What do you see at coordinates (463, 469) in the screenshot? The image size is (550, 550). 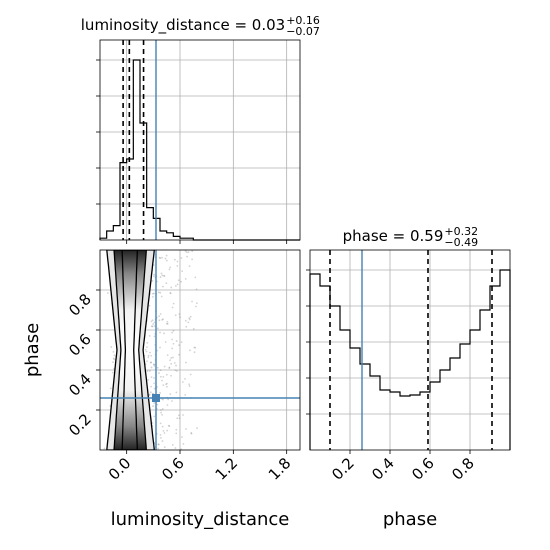 I see `phase-xtick-label: 0.8` at bounding box center [463, 469].